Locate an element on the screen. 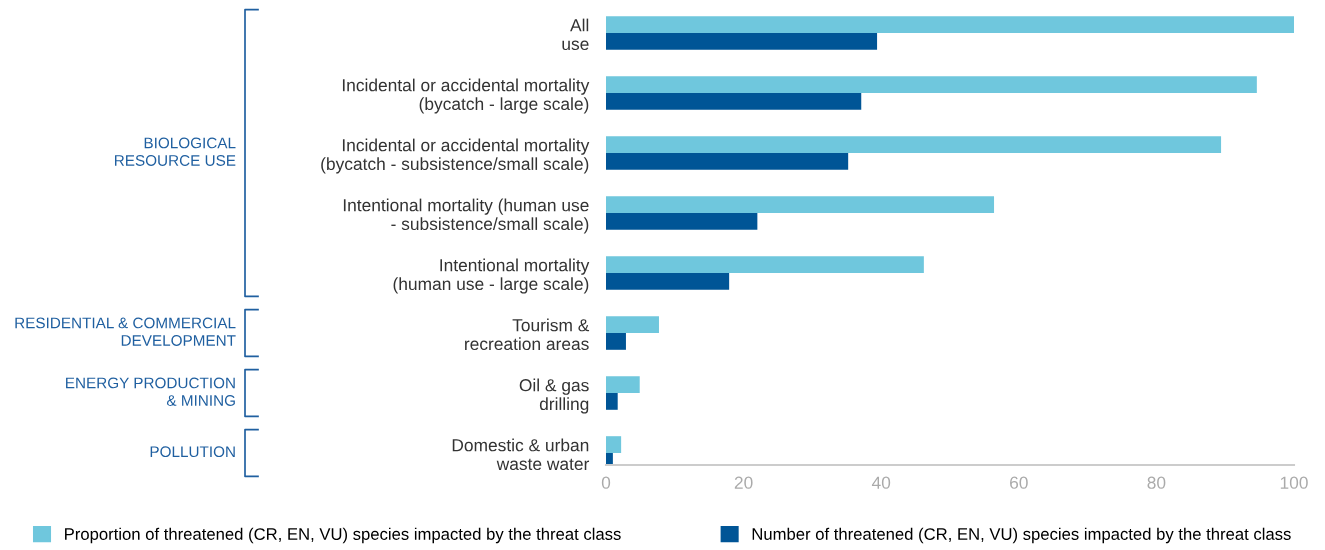  legend-label: Number of threatened (CR, EN, VU) species impacted by the threat class is located at coordinates (1021, 535).